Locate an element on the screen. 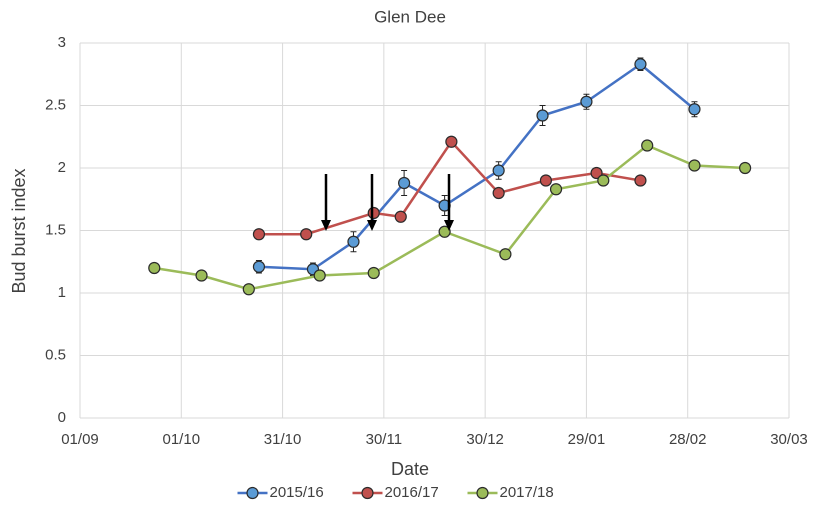  x-tick-label: 30/11 is located at coordinates (384, 439).